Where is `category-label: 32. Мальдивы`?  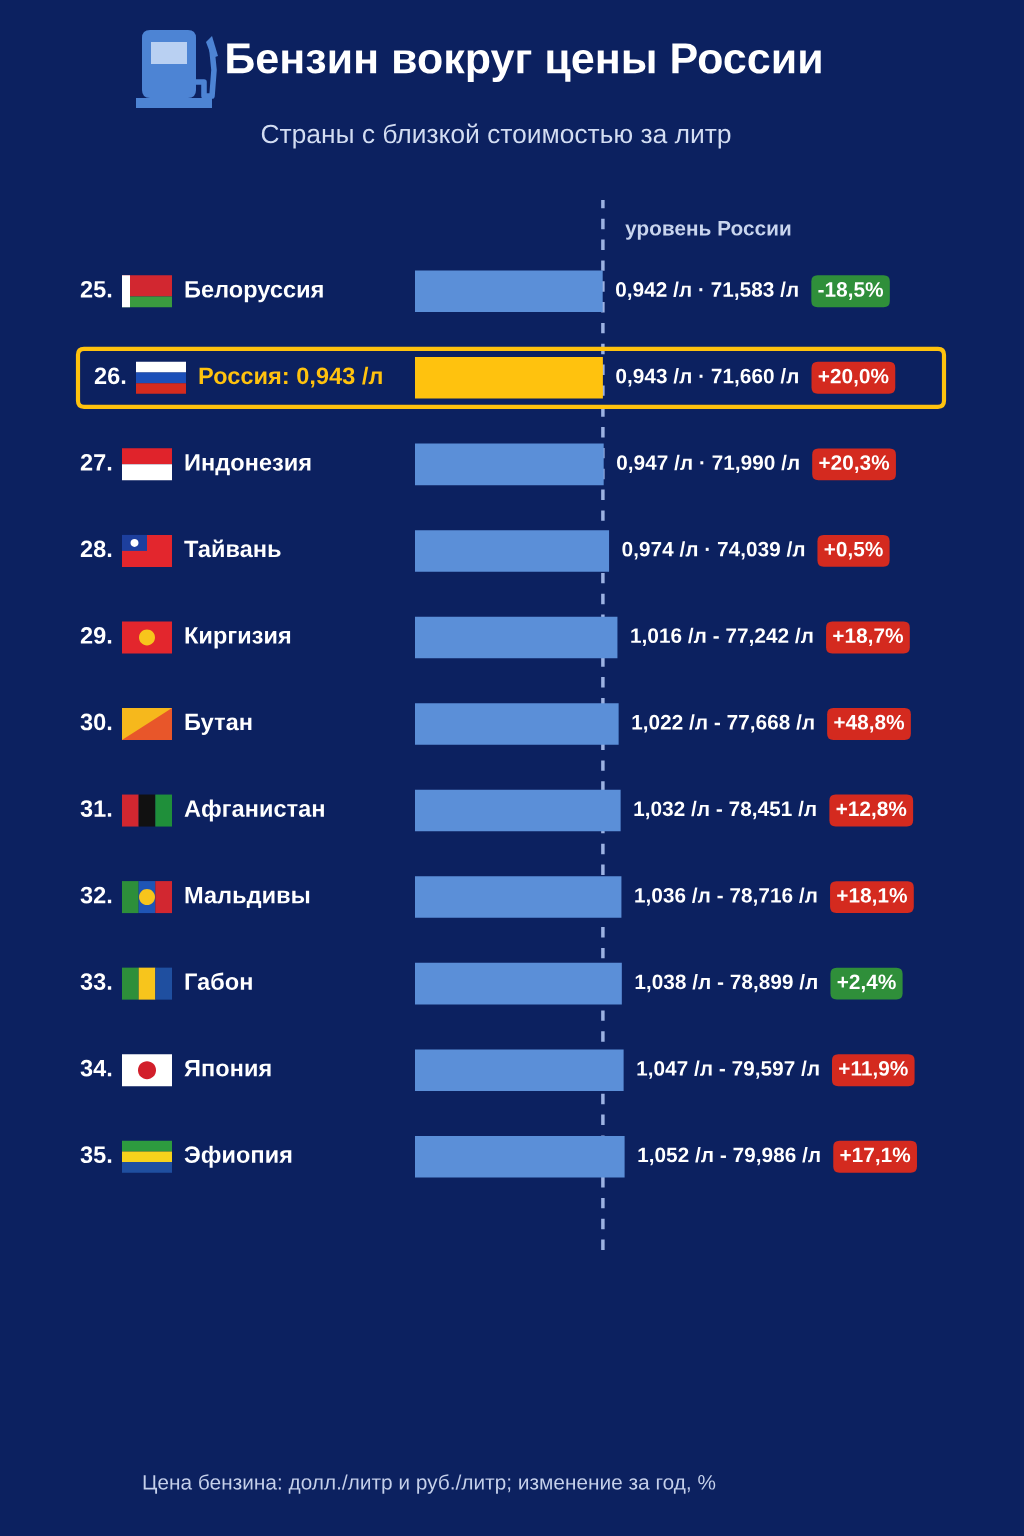
category-label: 32. Мальдивы is located at coordinates (195, 897).